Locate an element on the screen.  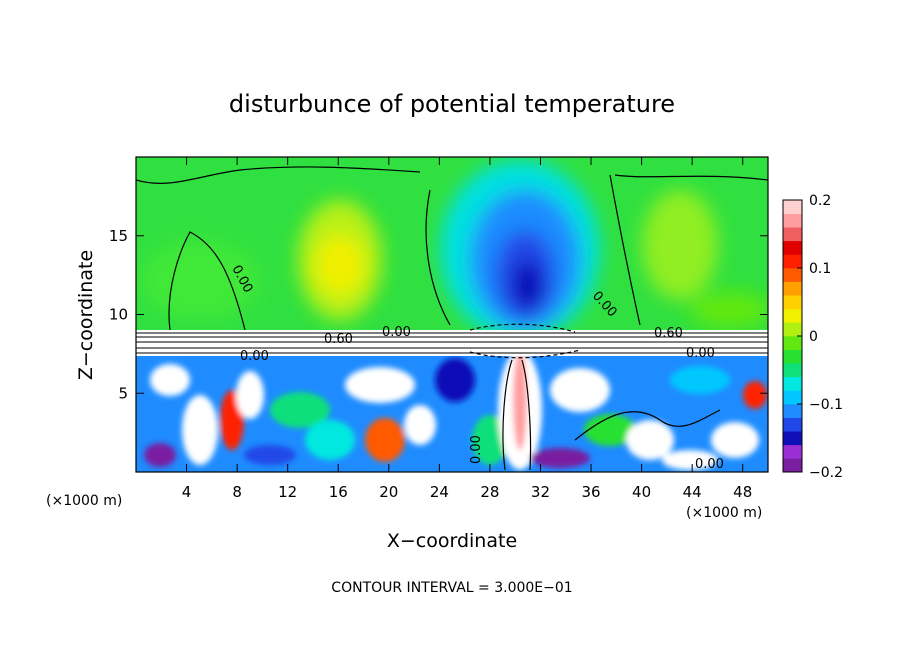
y-axis-label: Z−coordinate is located at coordinates (86, 315).